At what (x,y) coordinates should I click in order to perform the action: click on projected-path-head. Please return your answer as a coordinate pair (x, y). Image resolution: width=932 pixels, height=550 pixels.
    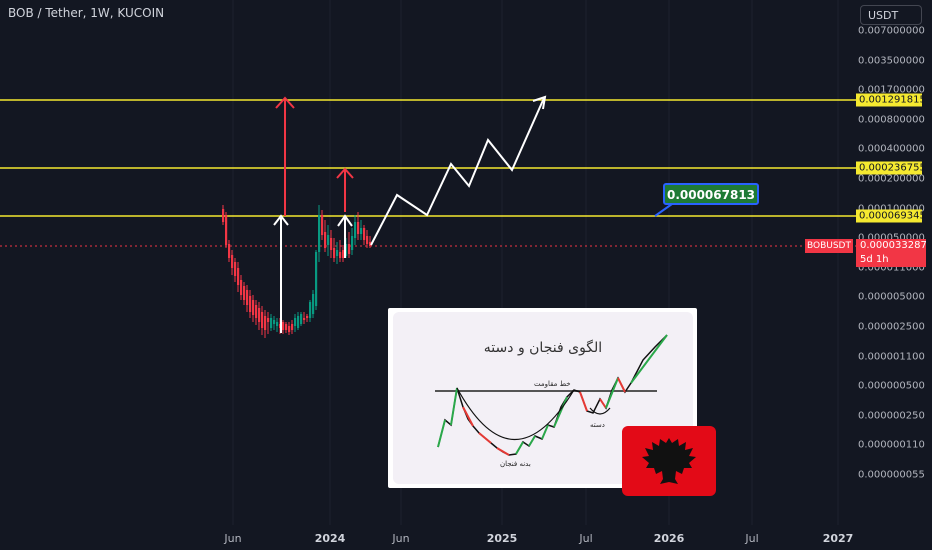
    Looking at the image, I should click on (539, 102).